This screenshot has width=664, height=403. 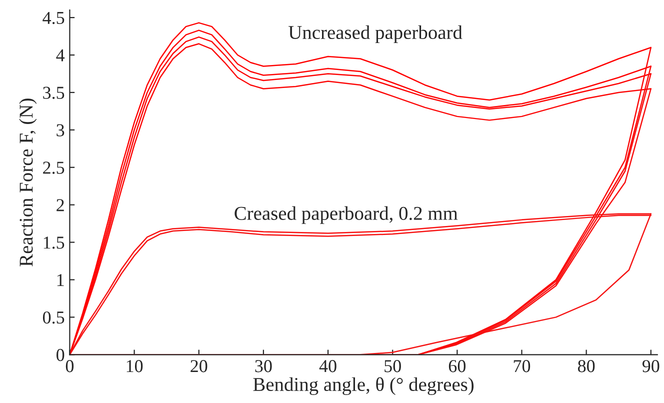 I want to click on y-tick-label: 2.5, so click(x=53, y=168).